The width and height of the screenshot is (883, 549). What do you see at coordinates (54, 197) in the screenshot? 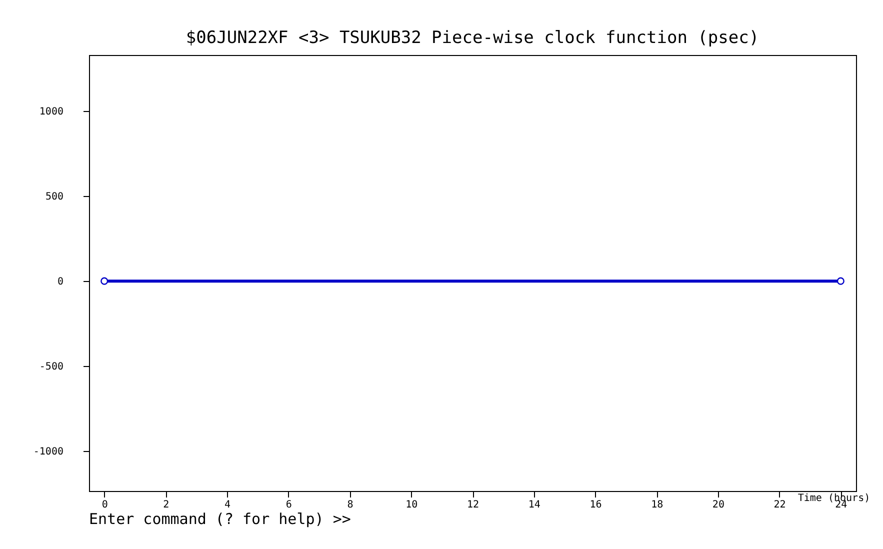
I see `y-tick-label: 500` at bounding box center [54, 197].